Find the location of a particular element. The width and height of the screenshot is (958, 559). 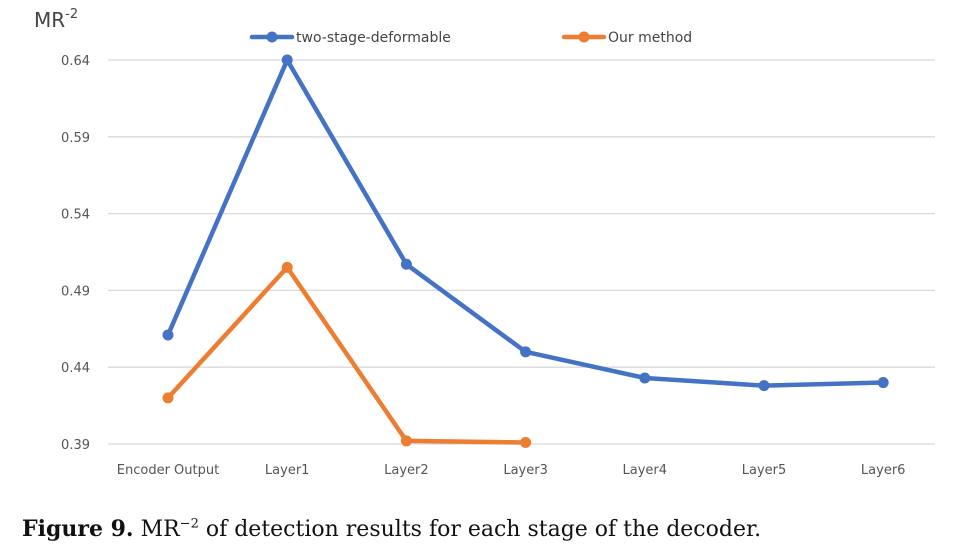

y-tick-labels: 0.39 0.44 0.49 0.54 0.59 0.64 is located at coordinates (75, 253).